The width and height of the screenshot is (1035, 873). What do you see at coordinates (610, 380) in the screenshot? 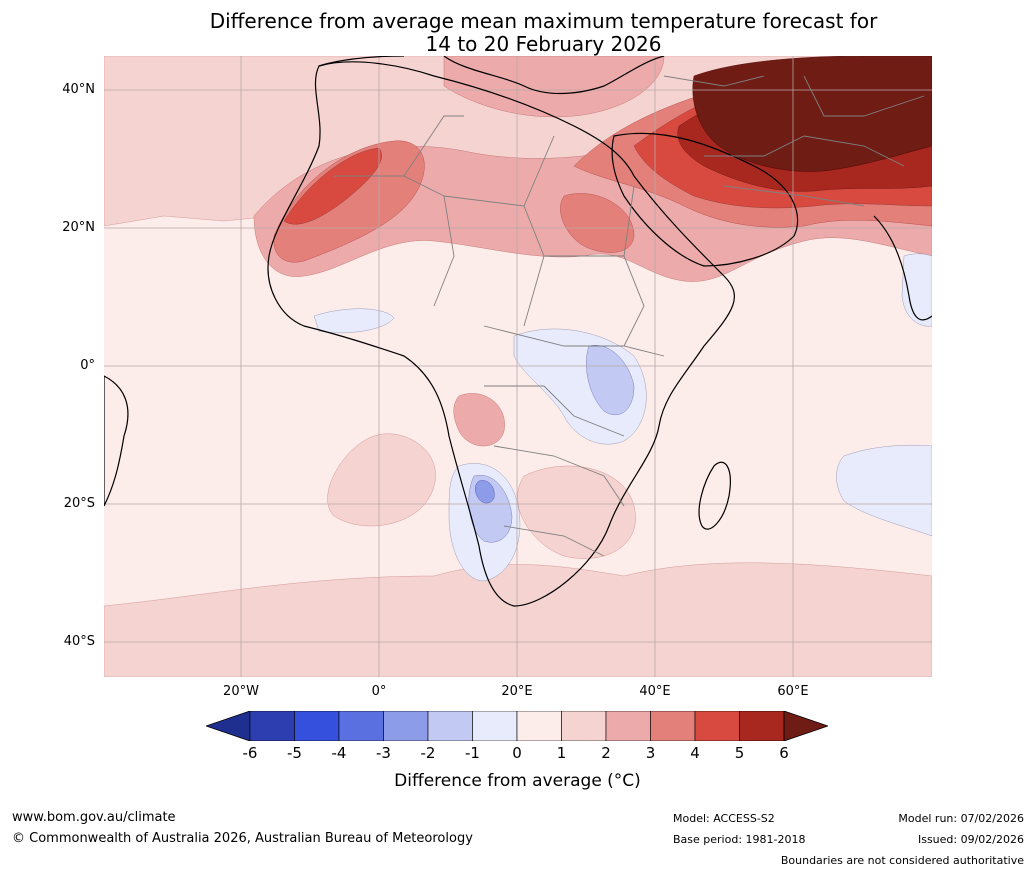
I see `anomaly-zone-minus2-east-africa` at bounding box center [610, 380].